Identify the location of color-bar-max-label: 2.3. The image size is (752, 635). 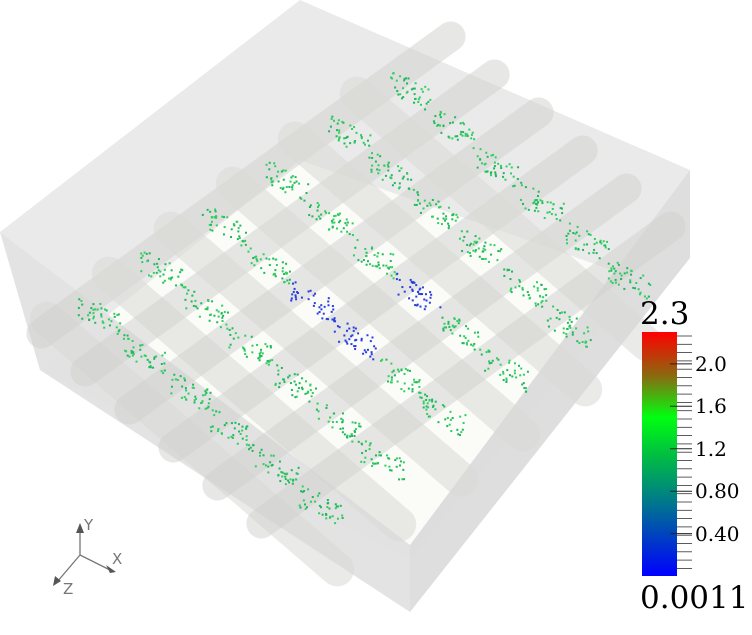
(665, 314).